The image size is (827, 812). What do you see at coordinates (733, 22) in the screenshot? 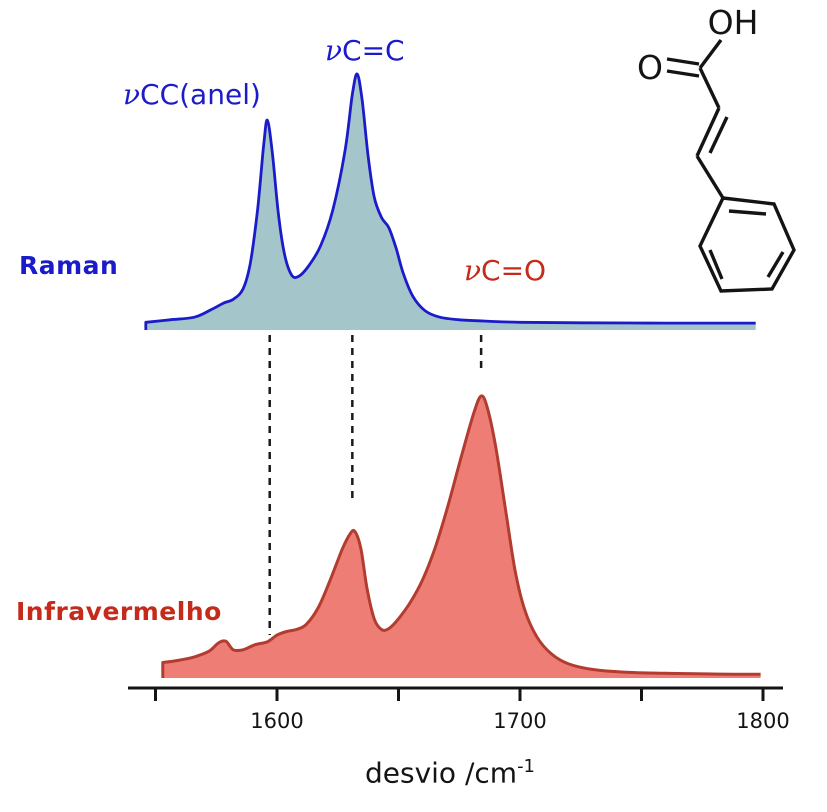
I see `atom-label-oh: OH` at bounding box center [733, 22].